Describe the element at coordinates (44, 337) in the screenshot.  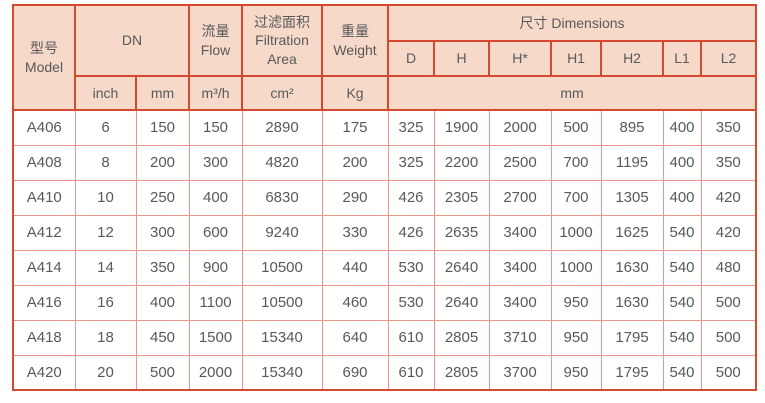
I see `model-cell: A418` at that location.